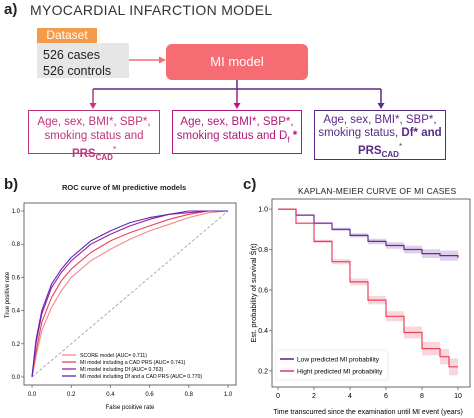 This screenshot has height=418, width=474. I want to click on roc-ytick-label: 1.0, so click(16, 212).